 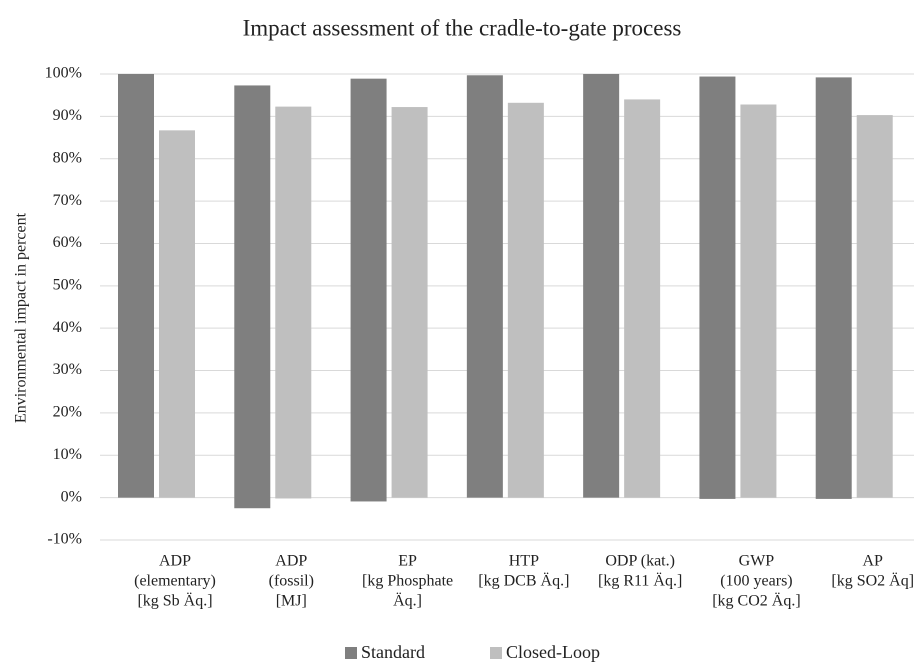 I want to click on y-tick-label: 80%, so click(x=67, y=157).